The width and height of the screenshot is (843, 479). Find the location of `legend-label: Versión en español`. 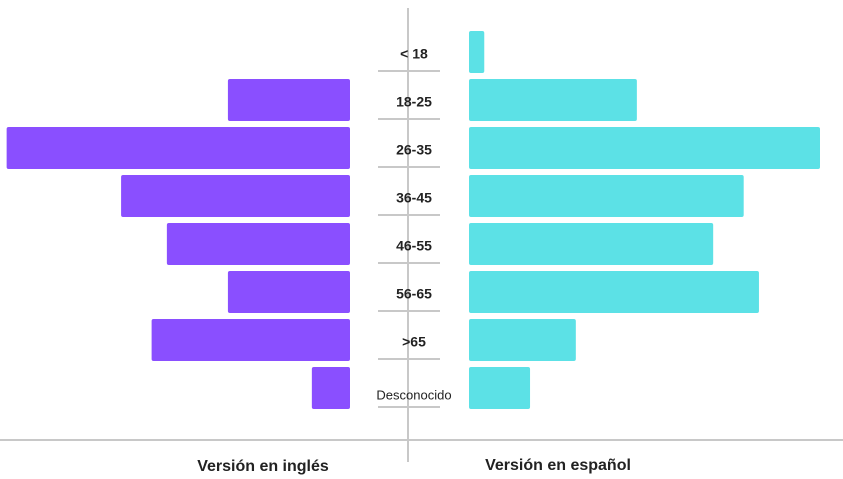

legend-label: Versión en español is located at coordinates (558, 465).